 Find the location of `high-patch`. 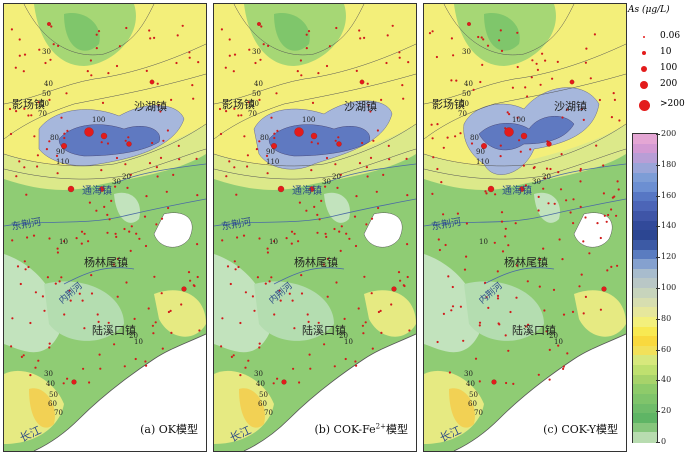

high-patch is located at coordinates (462, 408).